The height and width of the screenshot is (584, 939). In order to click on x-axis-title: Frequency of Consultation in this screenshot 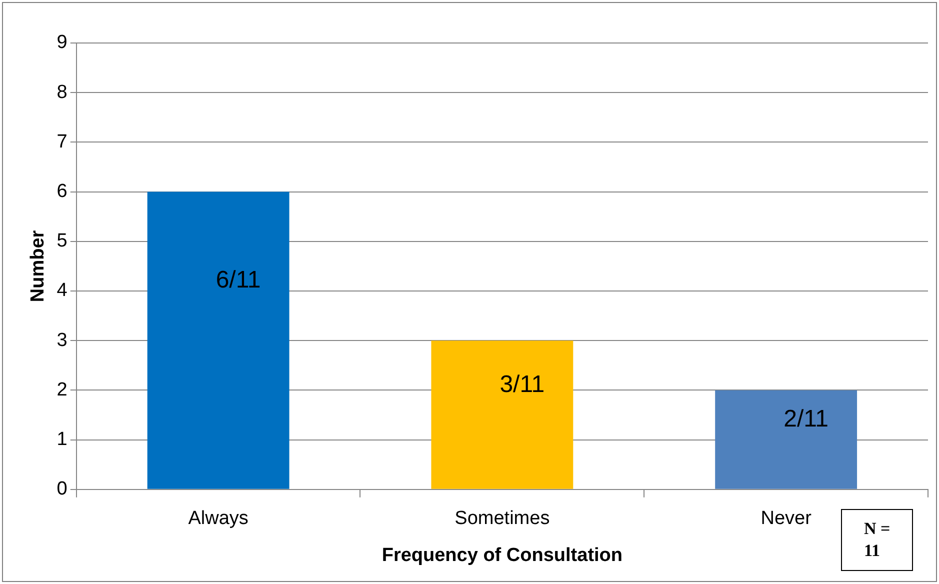, I will do `click(502, 555)`.